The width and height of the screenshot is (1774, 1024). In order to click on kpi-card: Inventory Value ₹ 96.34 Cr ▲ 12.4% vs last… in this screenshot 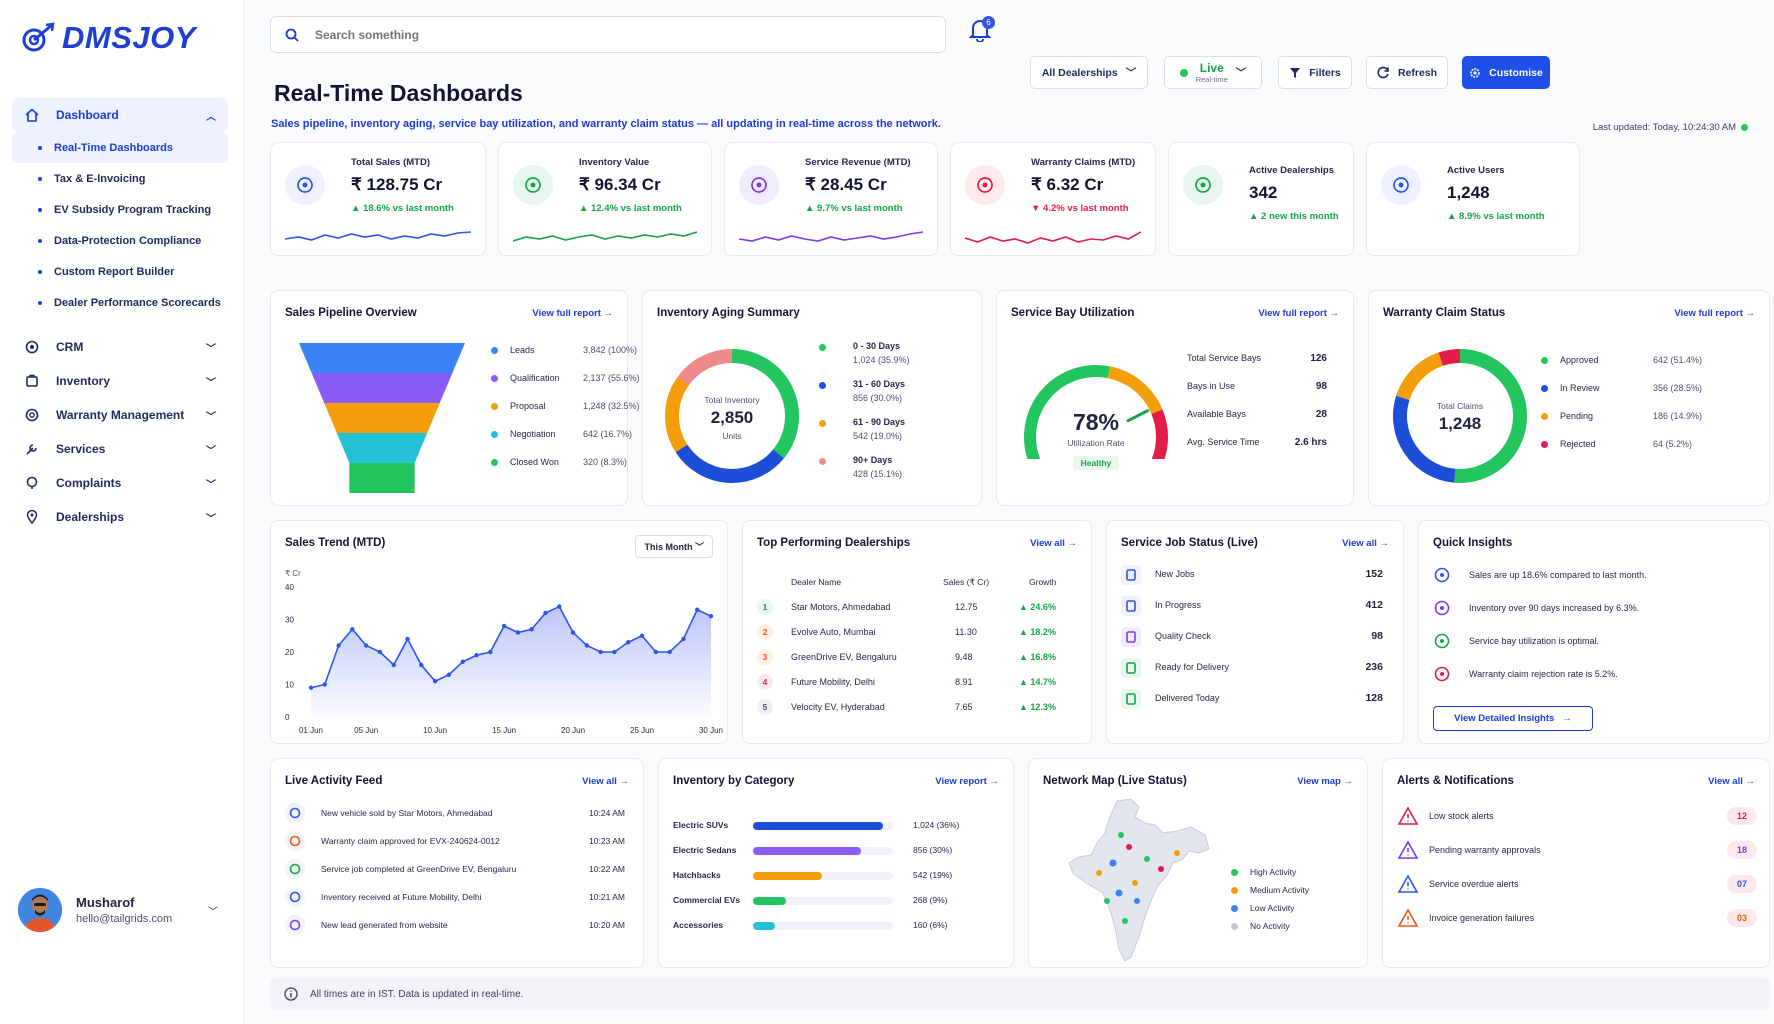, I will do `click(605, 199)`.